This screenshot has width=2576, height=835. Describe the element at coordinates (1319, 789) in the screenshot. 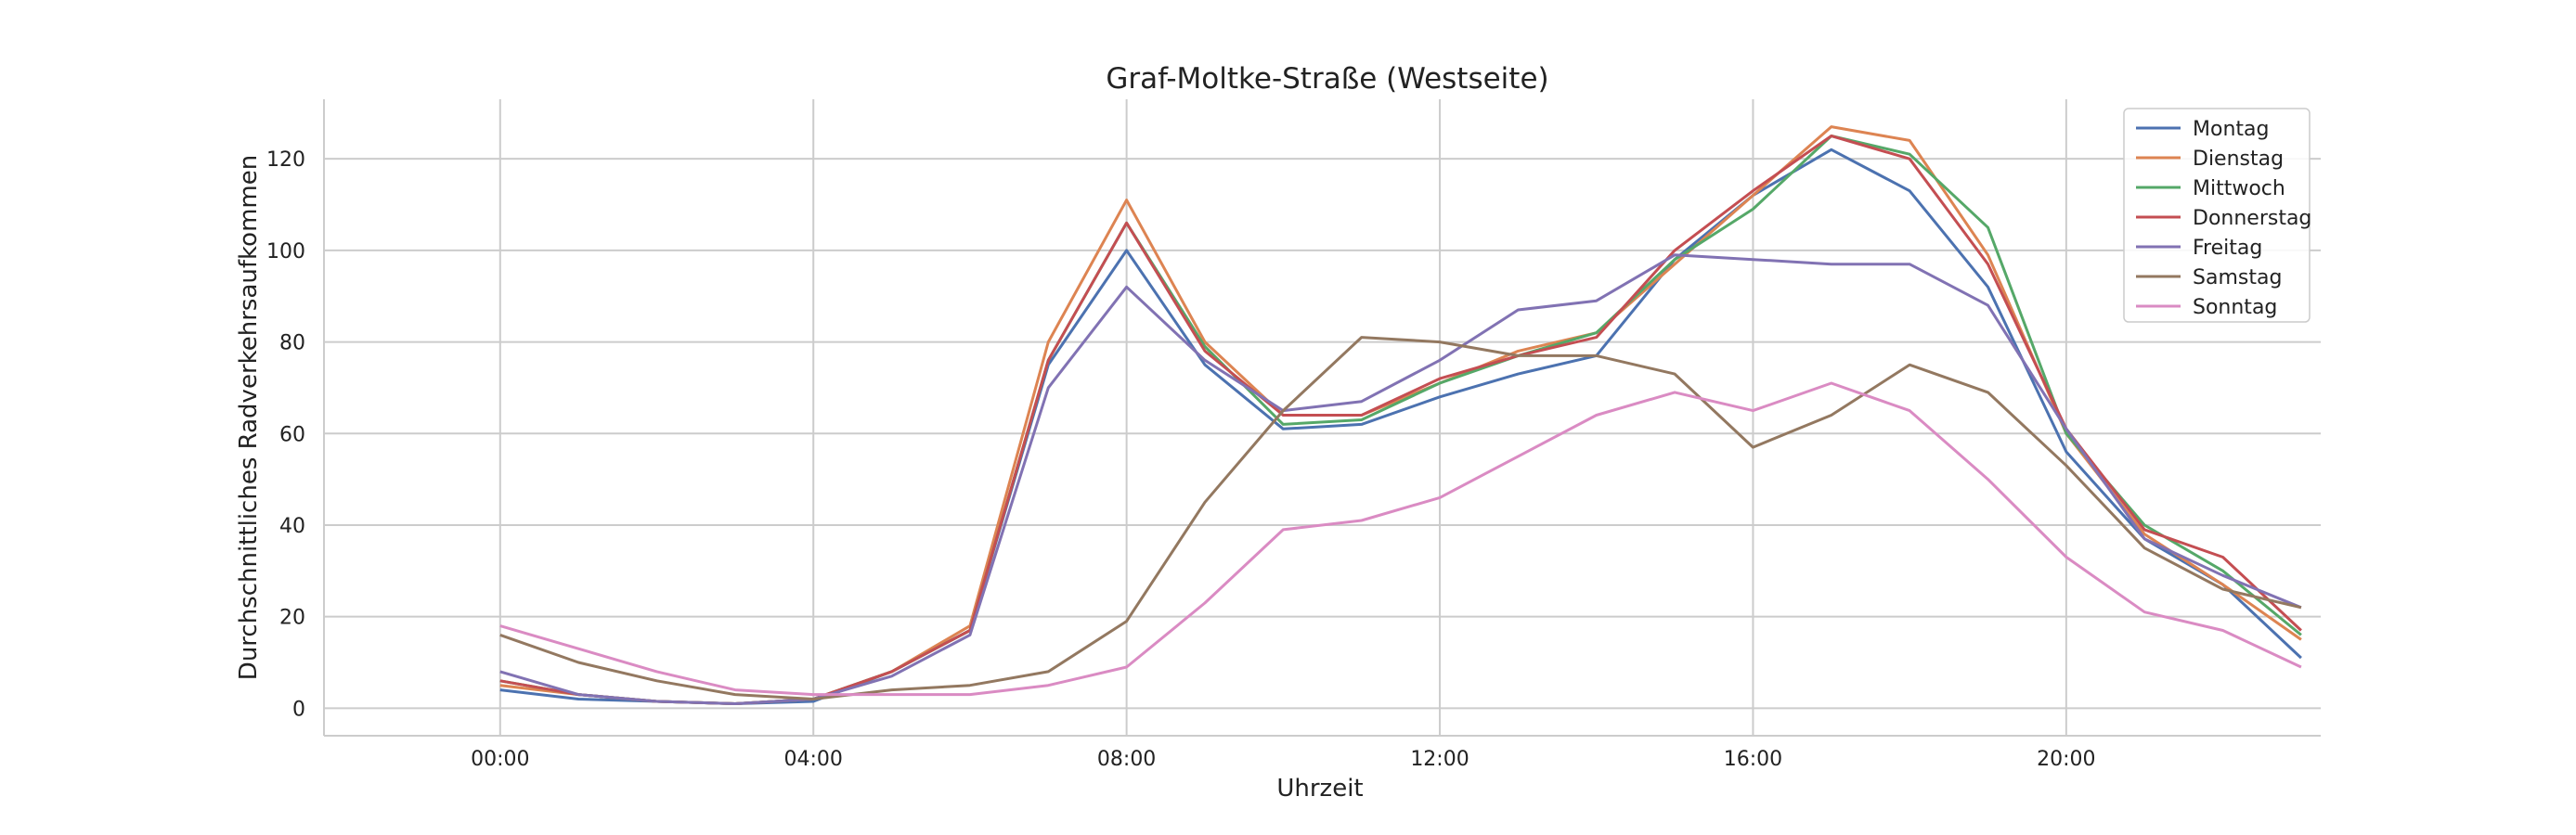

I see `x-axis-label: Uhrzeit` at that location.